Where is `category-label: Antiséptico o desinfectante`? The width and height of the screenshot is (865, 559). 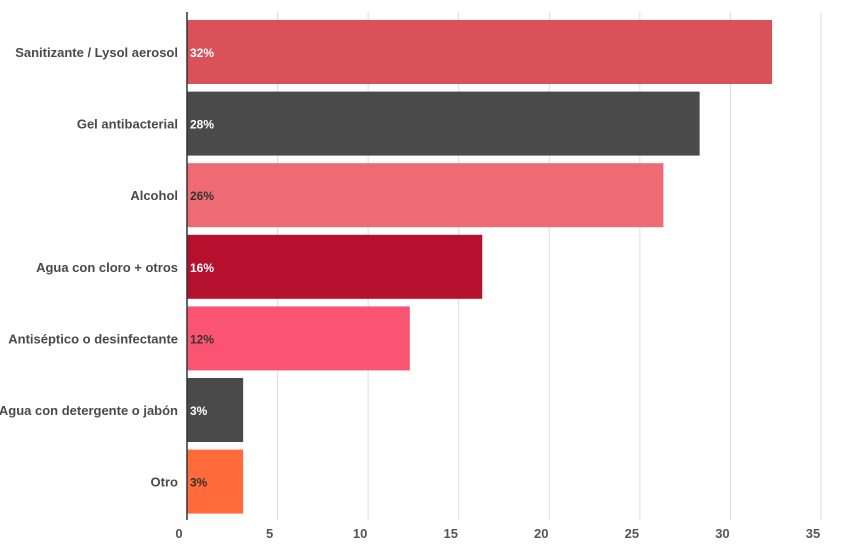
category-label: Antiséptico o desinfectante is located at coordinates (93, 338).